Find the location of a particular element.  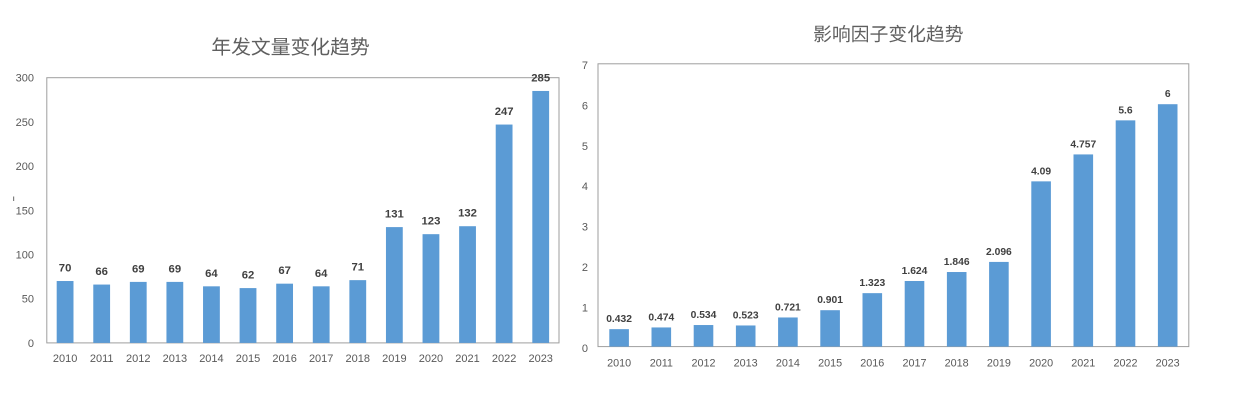

svg-text: 4 is located at coordinates (585, 187).